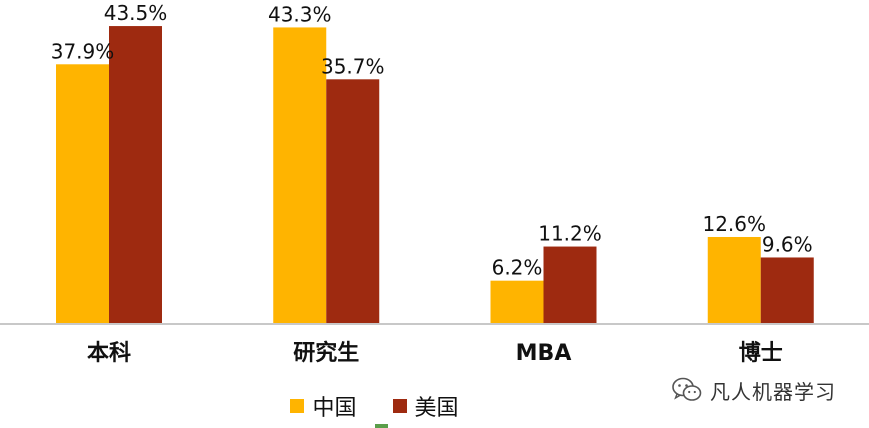 This screenshot has width=869, height=428. I want to click on value-label-usa-0: 43.5%, so click(136, 13).